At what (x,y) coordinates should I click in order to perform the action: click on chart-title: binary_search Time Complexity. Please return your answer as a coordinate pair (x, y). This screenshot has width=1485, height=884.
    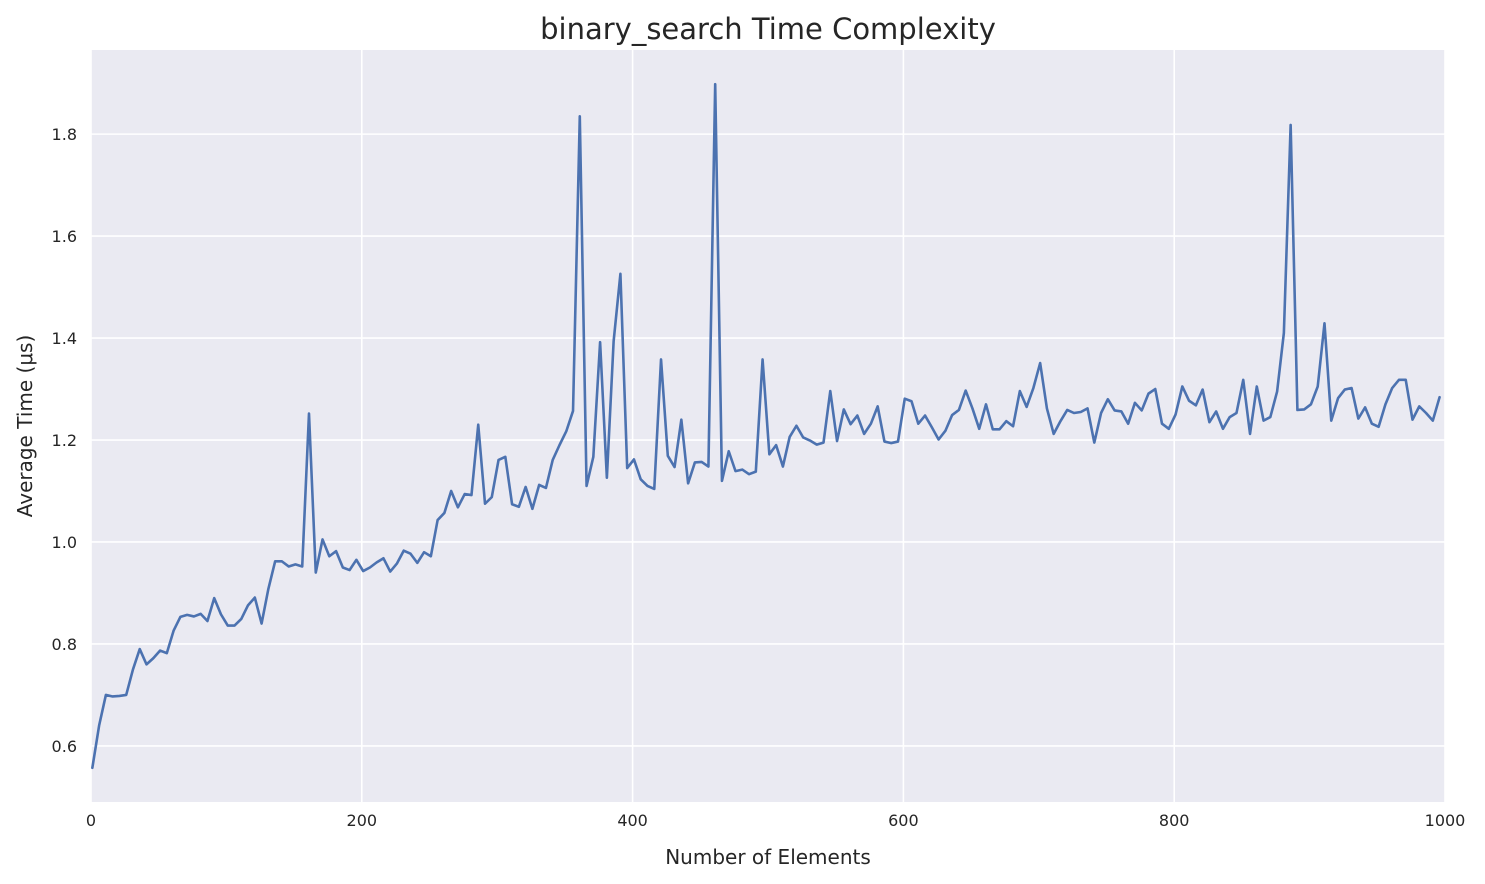
    Looking at the image, I should click on (768, 29).